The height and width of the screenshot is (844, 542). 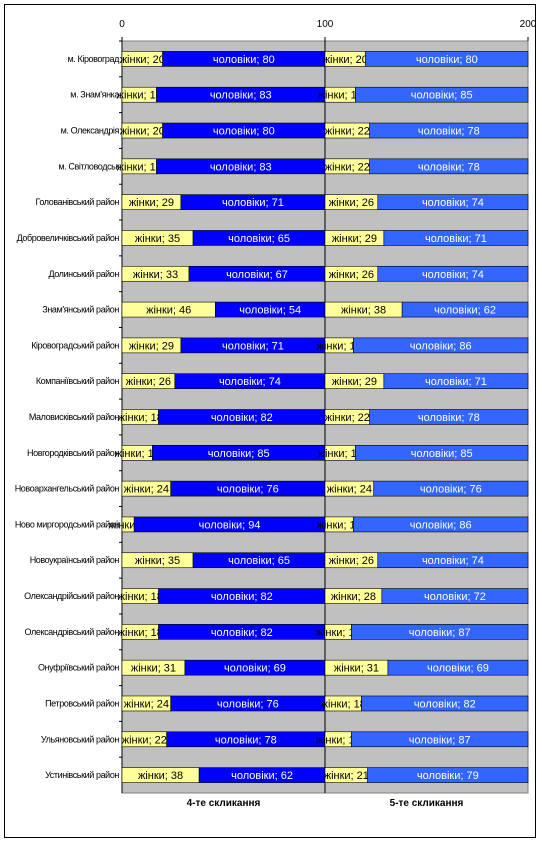 I want to click on category-label: Новгородківський район, so click(x=73, y=453).